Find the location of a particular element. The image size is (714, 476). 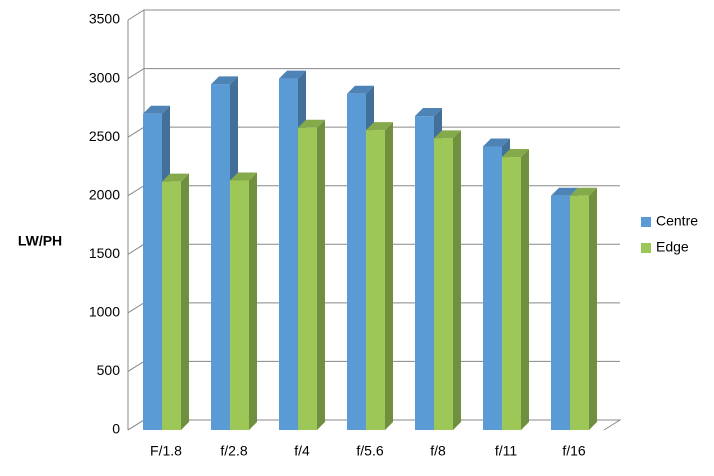

x-tick-label: f/4 is located at coordinates (302, 451).